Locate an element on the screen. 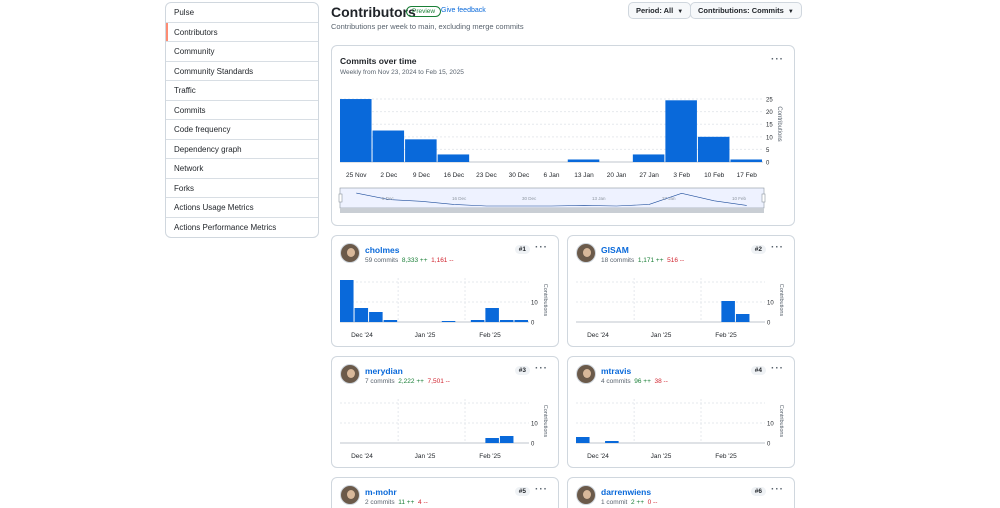  sidebar-item-dependency-graph: Dependency graph is located at coordinates (242, 149).